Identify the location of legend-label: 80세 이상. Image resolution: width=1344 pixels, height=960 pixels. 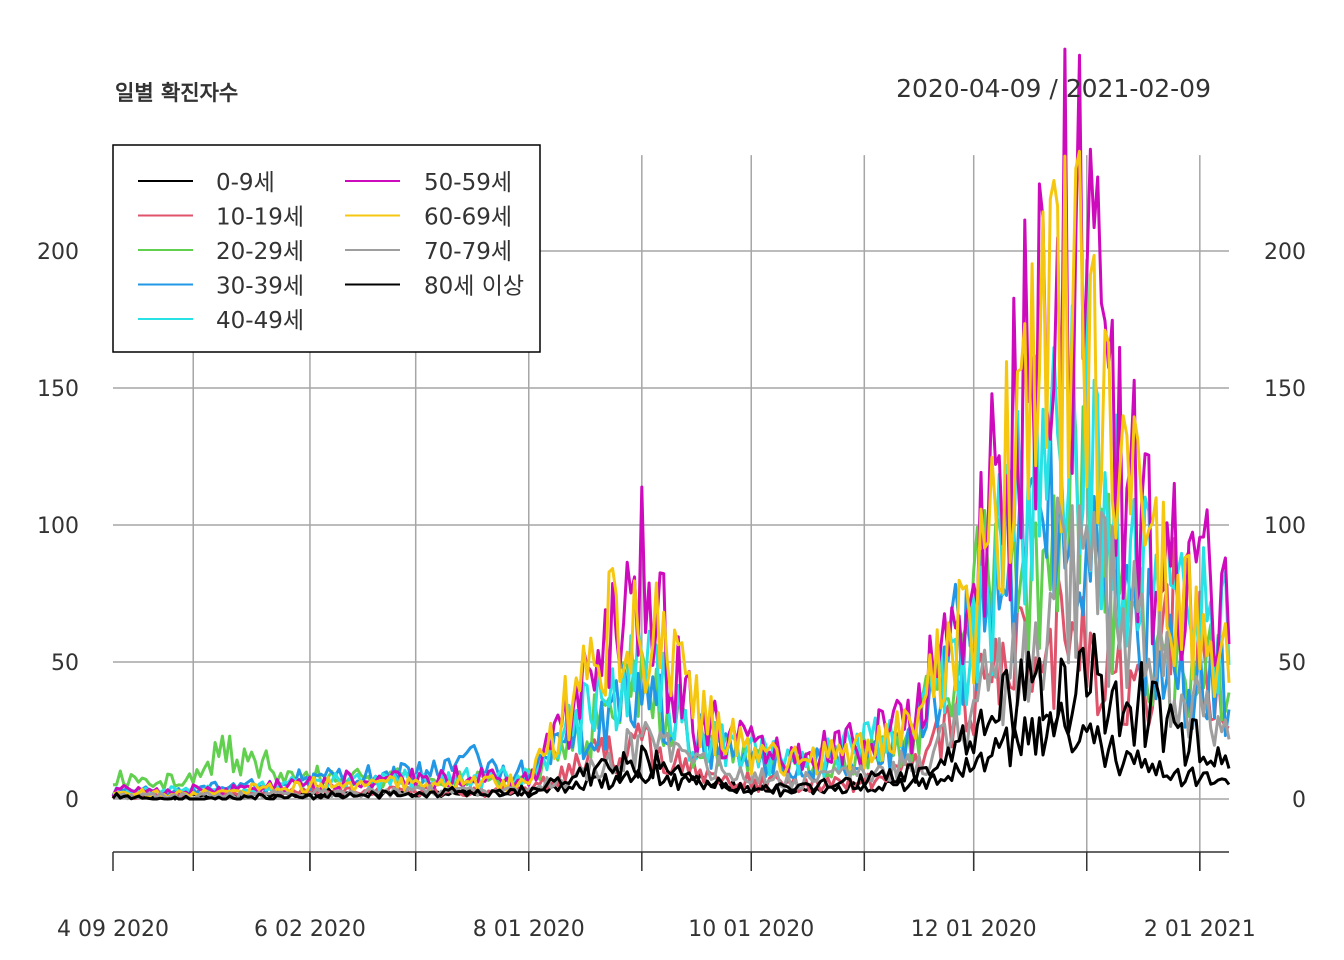
(474, 287).